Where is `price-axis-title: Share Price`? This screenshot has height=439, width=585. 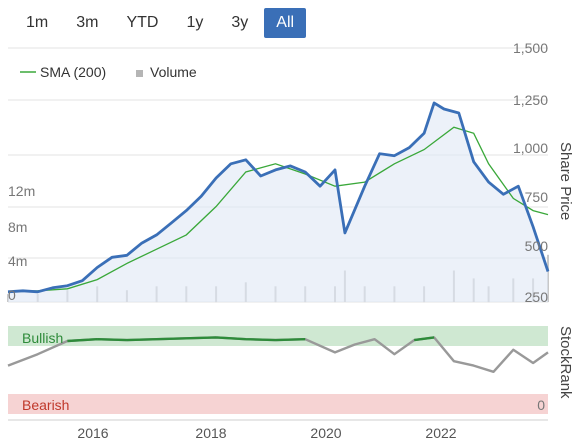
price-axis-title: Share Price is located at coordinates (565, 181).